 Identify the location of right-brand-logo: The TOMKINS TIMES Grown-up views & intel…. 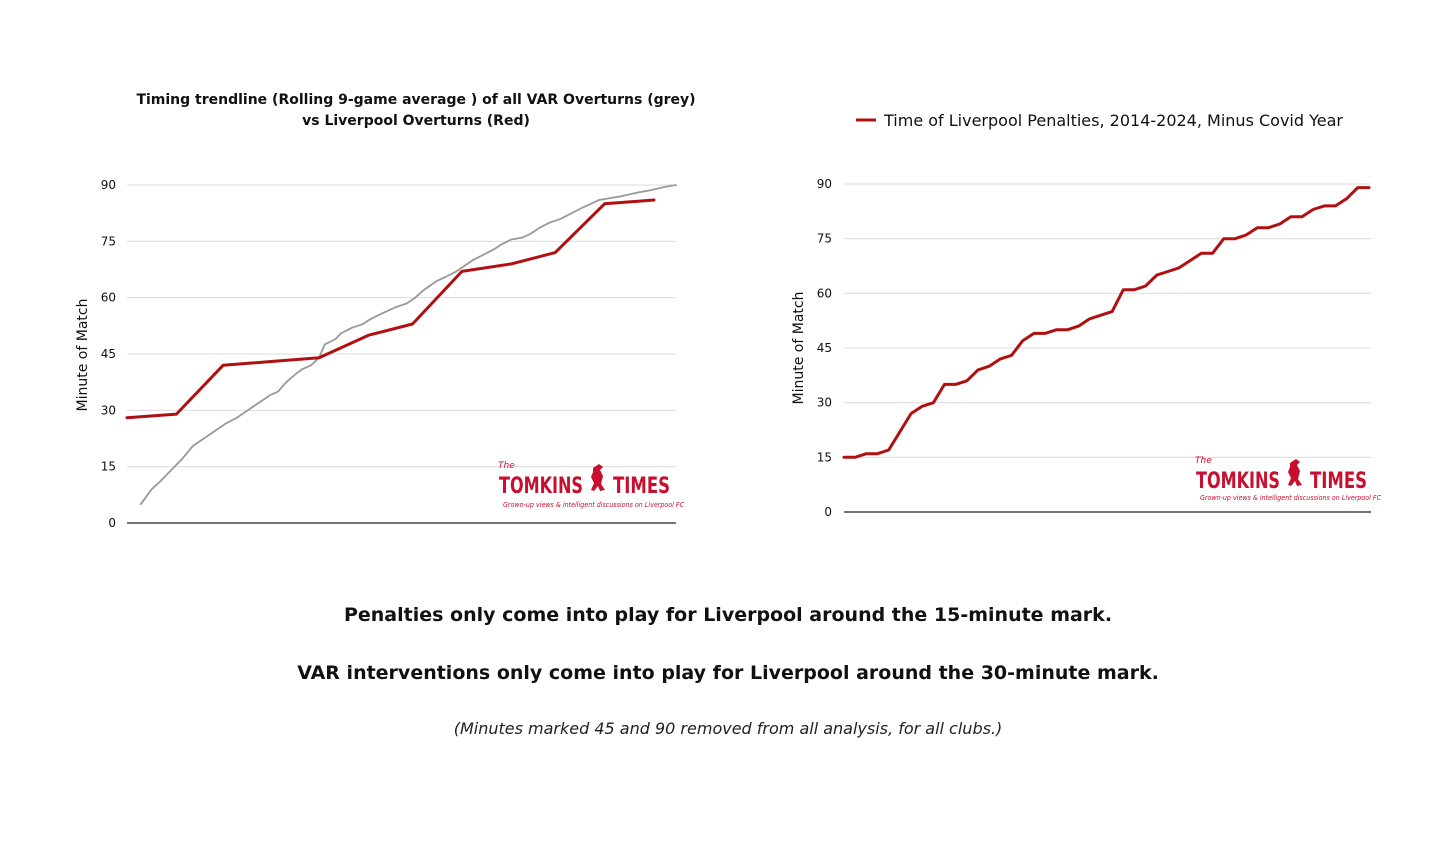
(1288, 479).